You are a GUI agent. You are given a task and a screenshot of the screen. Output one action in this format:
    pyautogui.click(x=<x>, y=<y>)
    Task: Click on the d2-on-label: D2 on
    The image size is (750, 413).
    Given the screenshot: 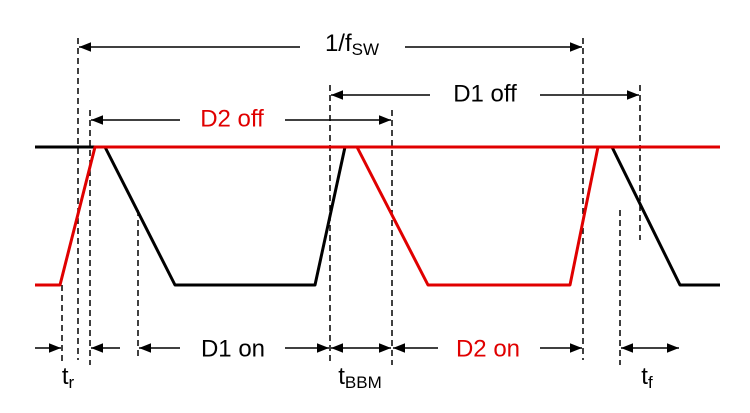 What is the action you would take?
    pyautogui.click(x=488, y=348)
    